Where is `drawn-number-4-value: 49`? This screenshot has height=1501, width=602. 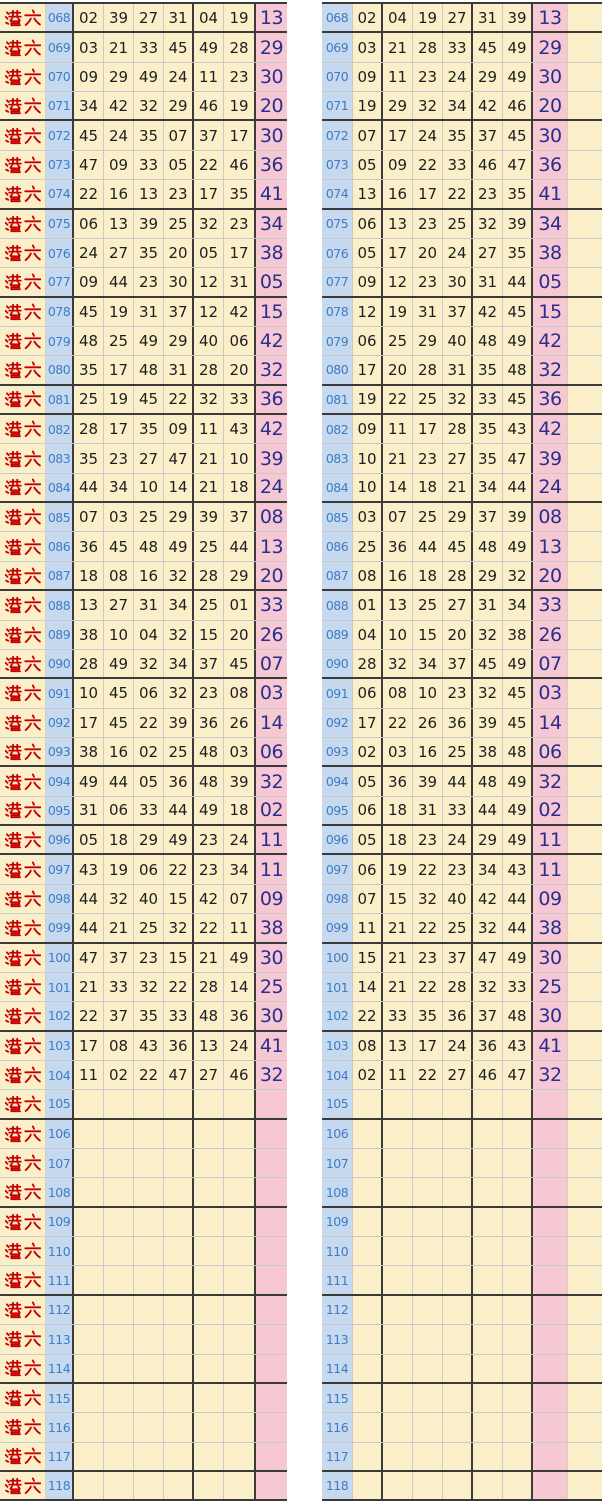
drawn-number-4-value: 49 is located at coordinates (178, 546).